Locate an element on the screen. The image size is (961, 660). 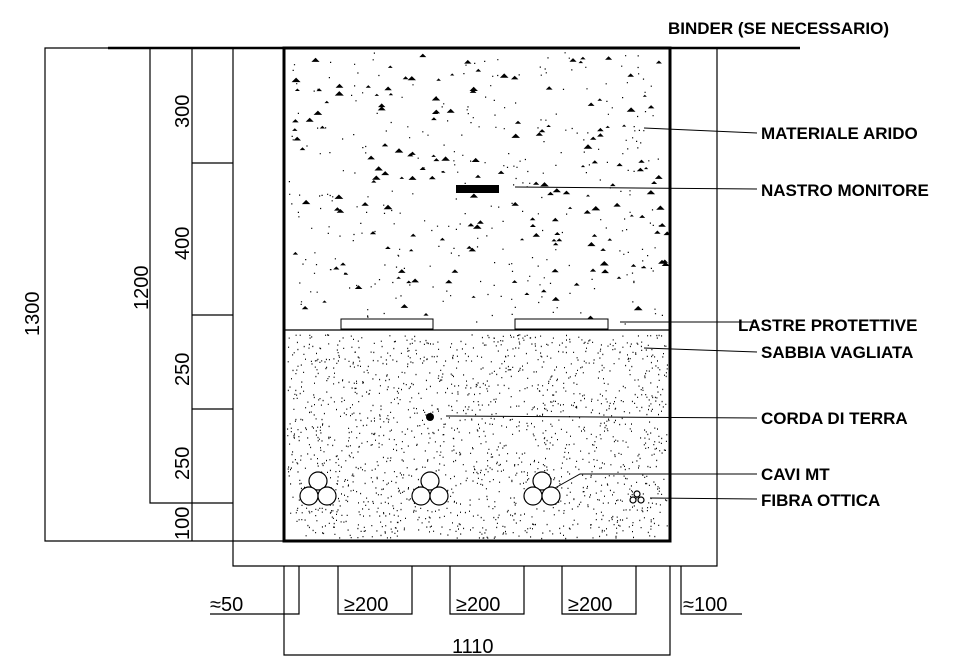
lastra-protettiva-right is located at coordinates (561, 324).